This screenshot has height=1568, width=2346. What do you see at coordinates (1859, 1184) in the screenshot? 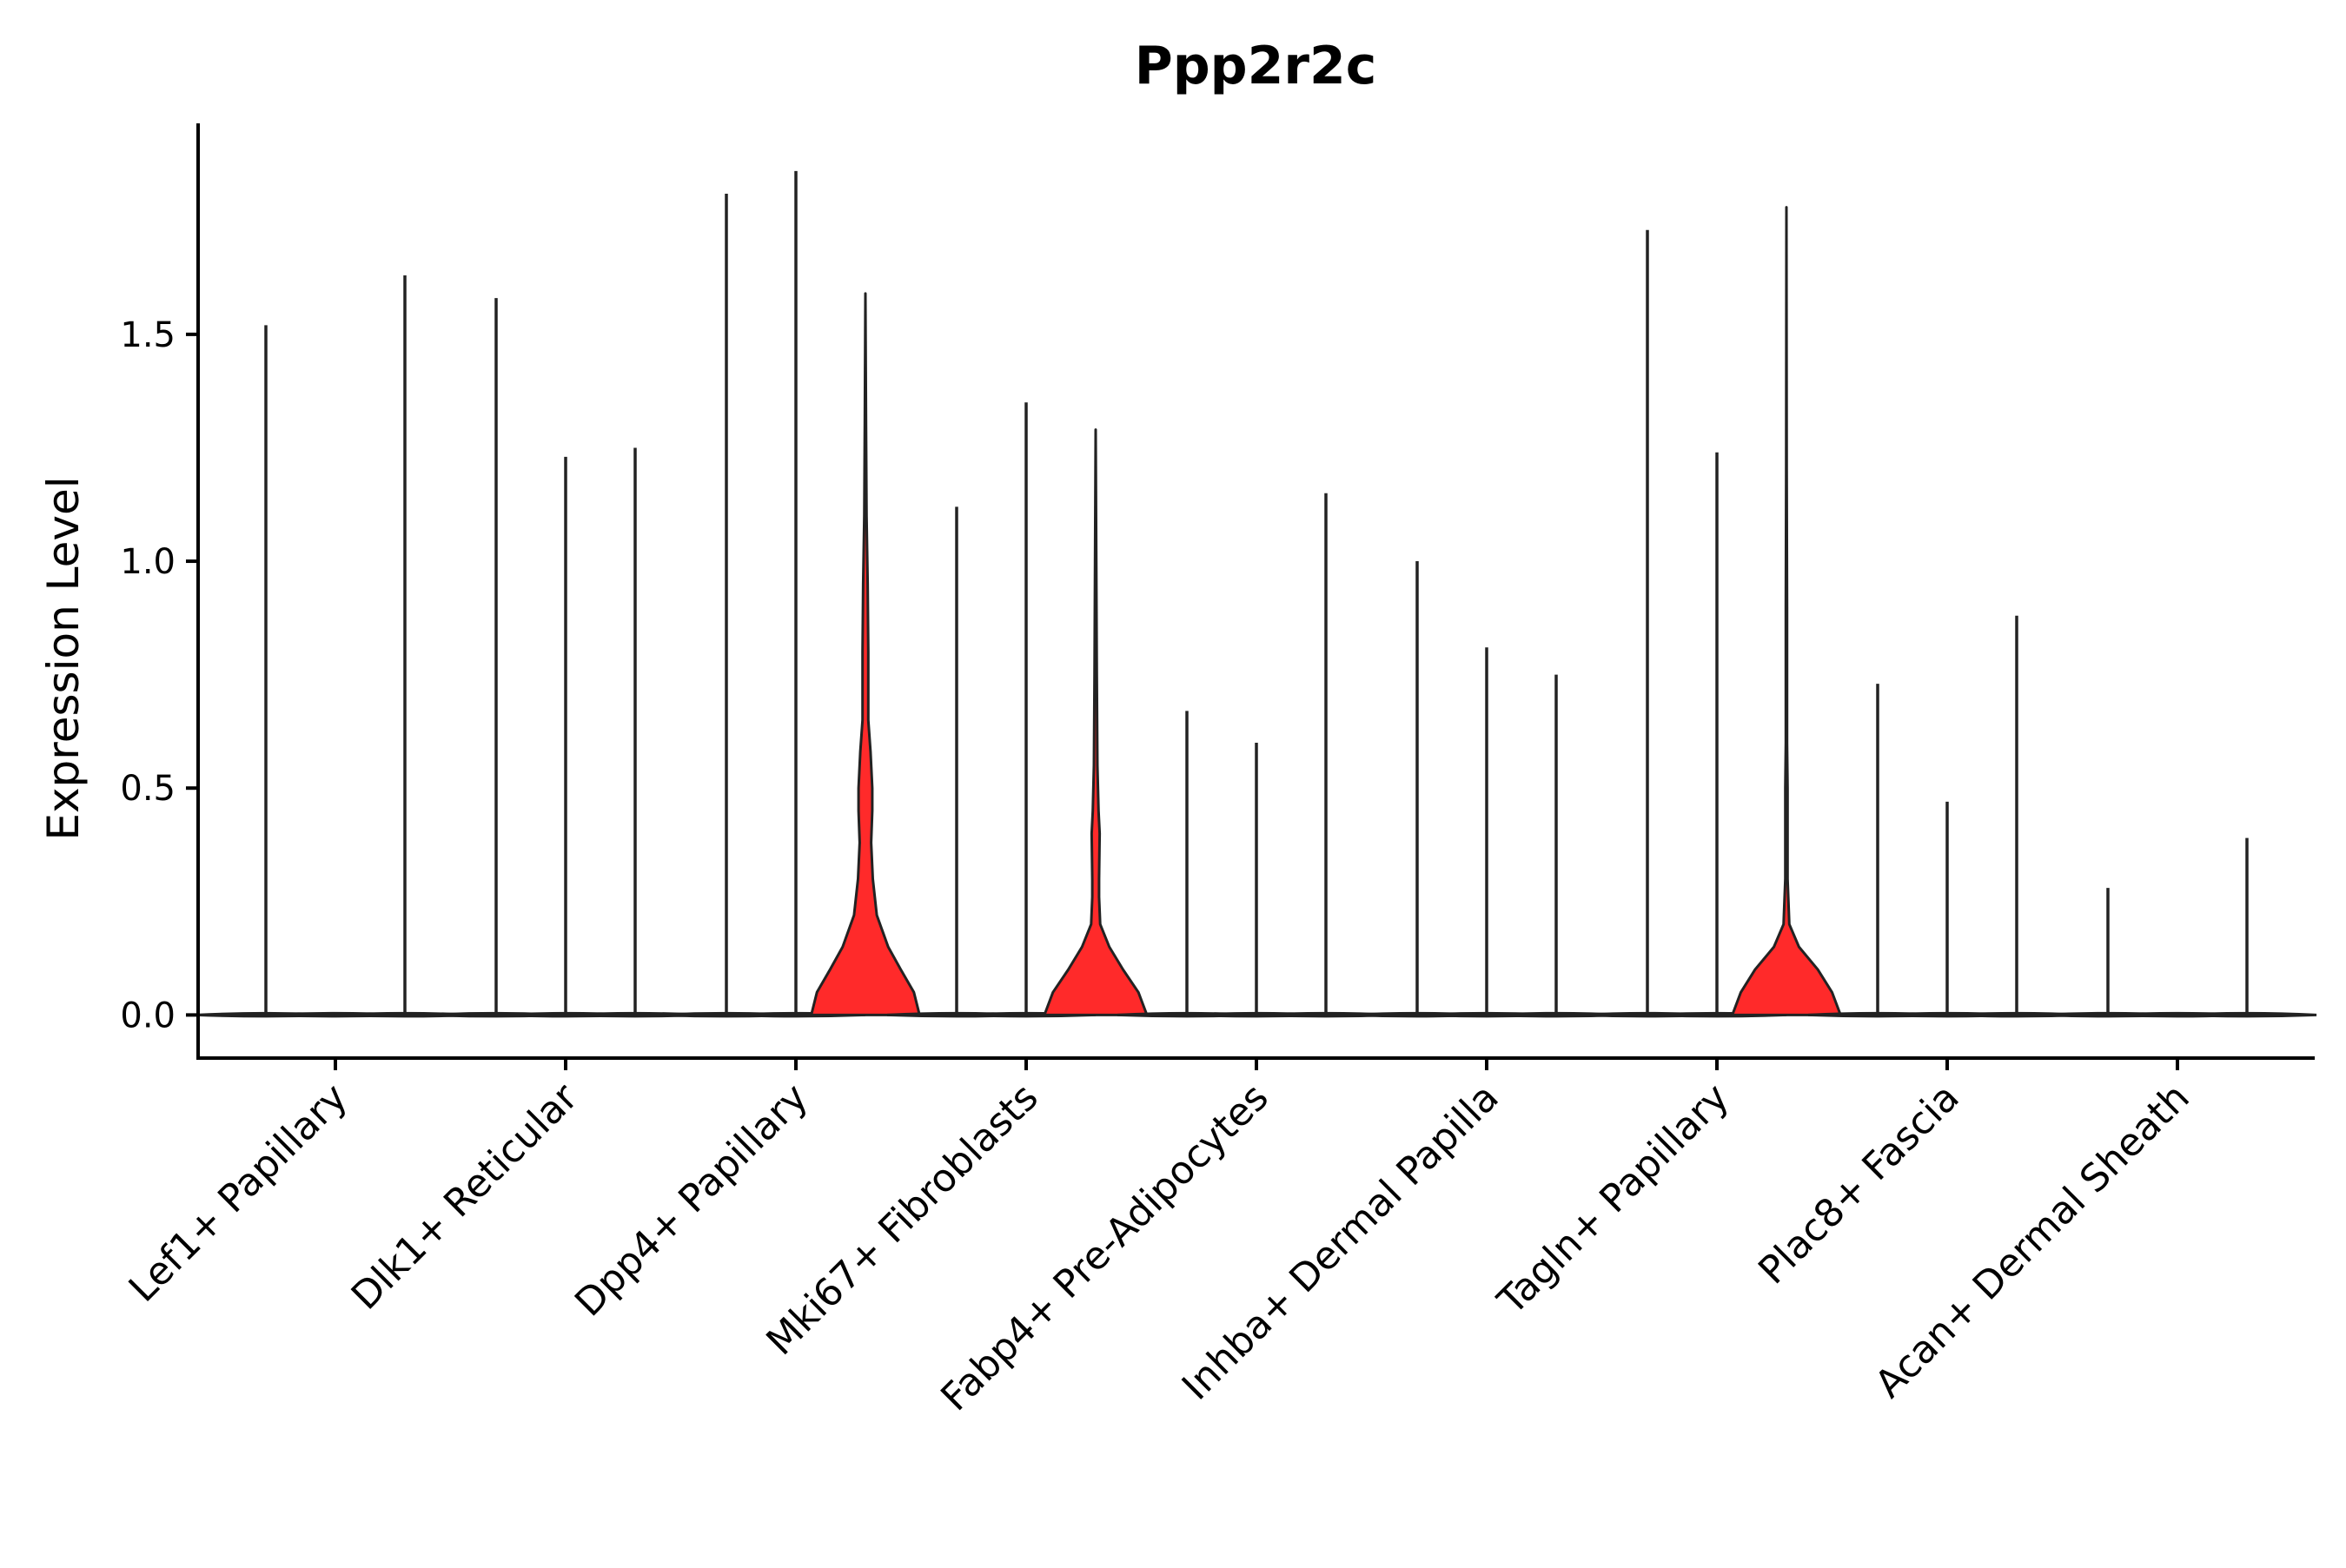
I see `category-label: Plac8+ Fascia` at bounding box center [1859, 1184].